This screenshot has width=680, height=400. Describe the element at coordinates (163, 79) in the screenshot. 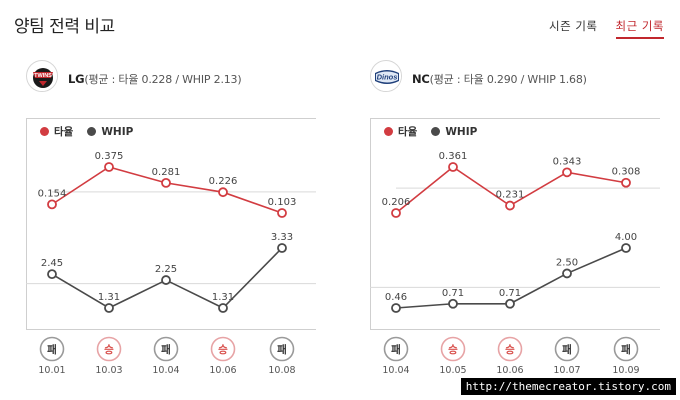

I see `team-average-summary: (평균 : 타율 0.228 / WHIP 2.13)` at that location.